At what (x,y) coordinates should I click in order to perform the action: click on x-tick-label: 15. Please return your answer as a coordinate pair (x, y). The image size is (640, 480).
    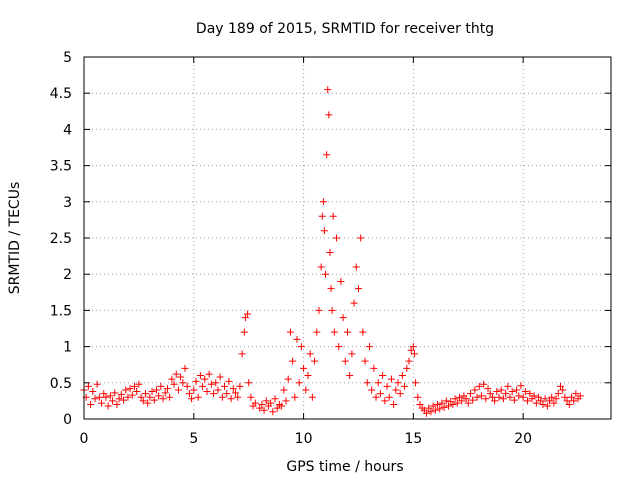
    Looking at the image, I should click on (413, 439).